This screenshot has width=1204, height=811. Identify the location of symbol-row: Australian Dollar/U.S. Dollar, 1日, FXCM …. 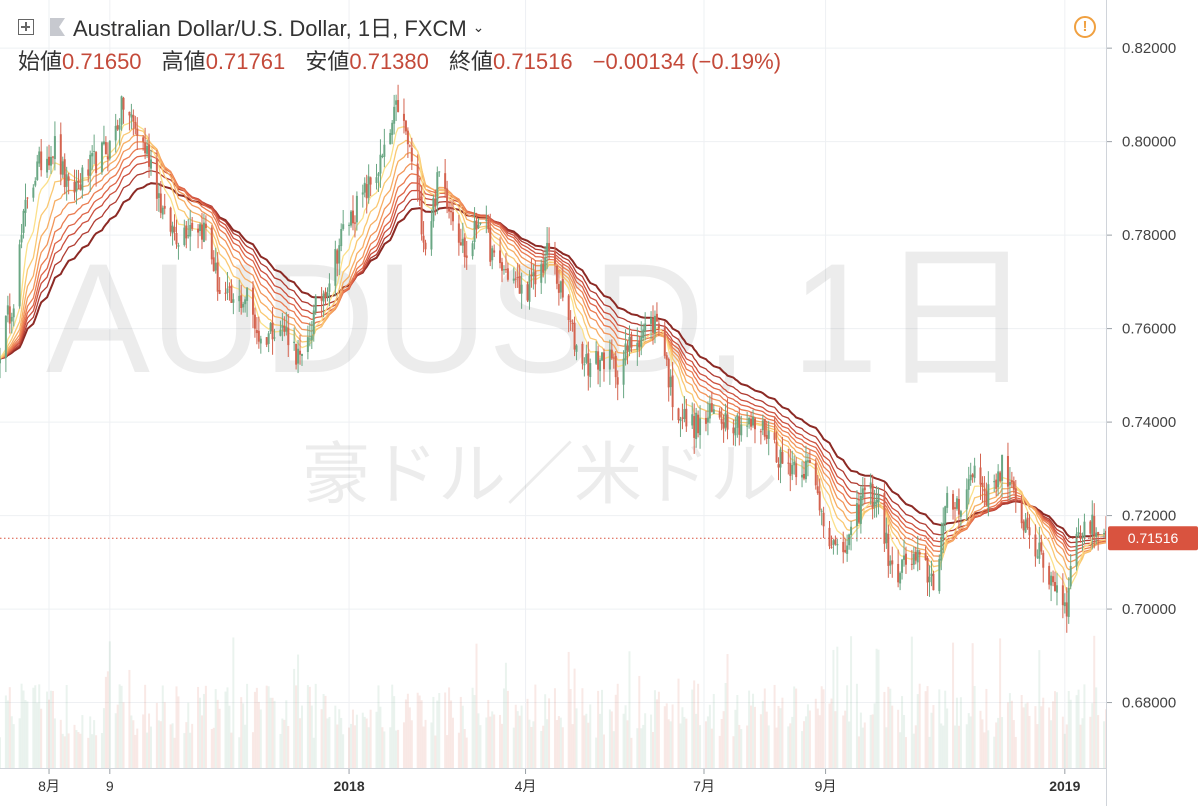
(558, 27).